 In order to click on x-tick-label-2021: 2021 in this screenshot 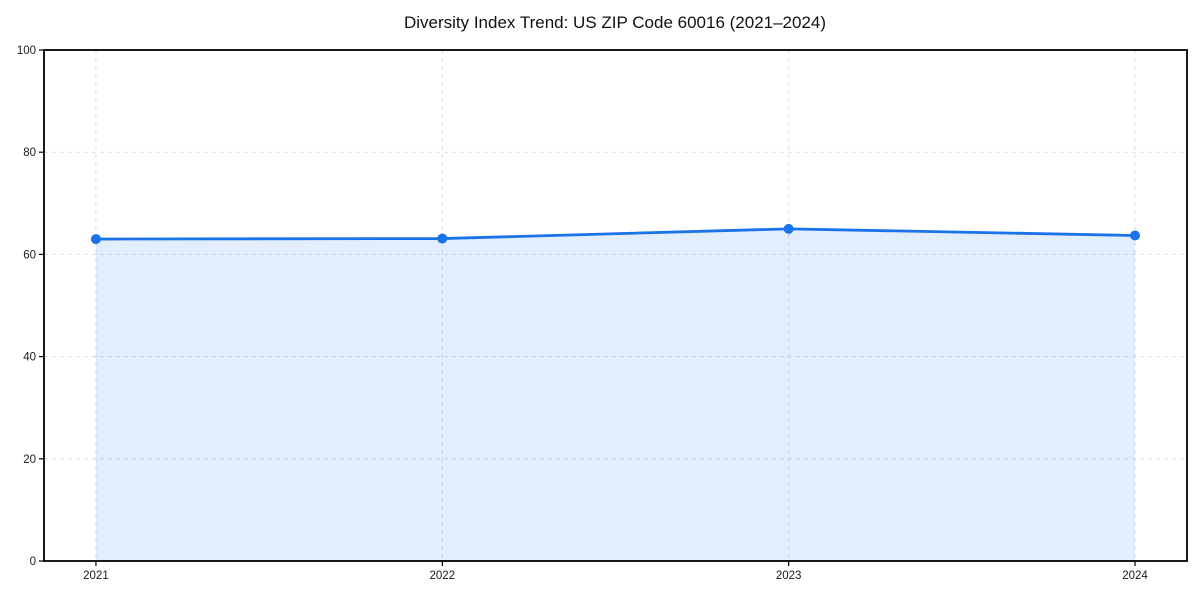, I will do `click(96, 576)`.